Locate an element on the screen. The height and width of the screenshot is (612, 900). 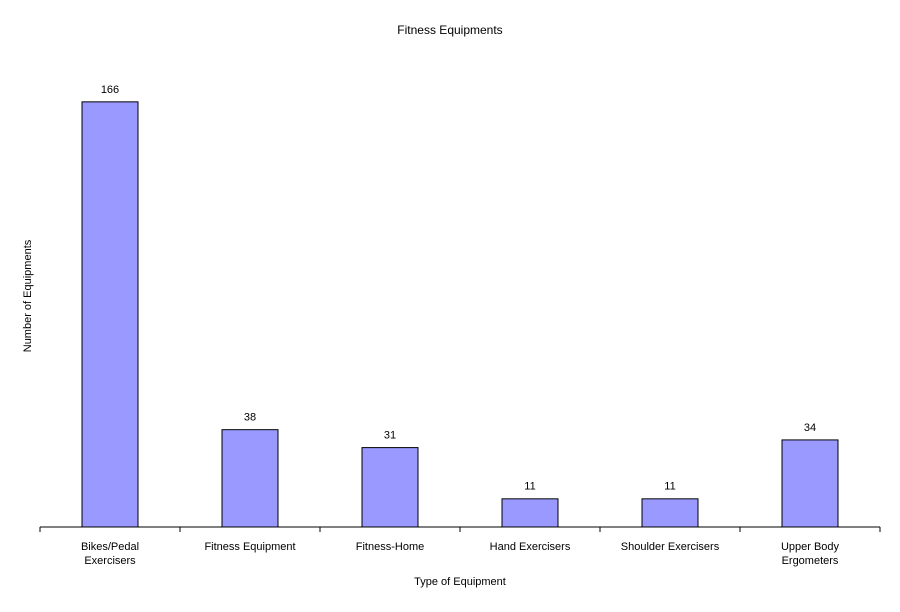
data-label: 38 is located at coordinates (250, 418).